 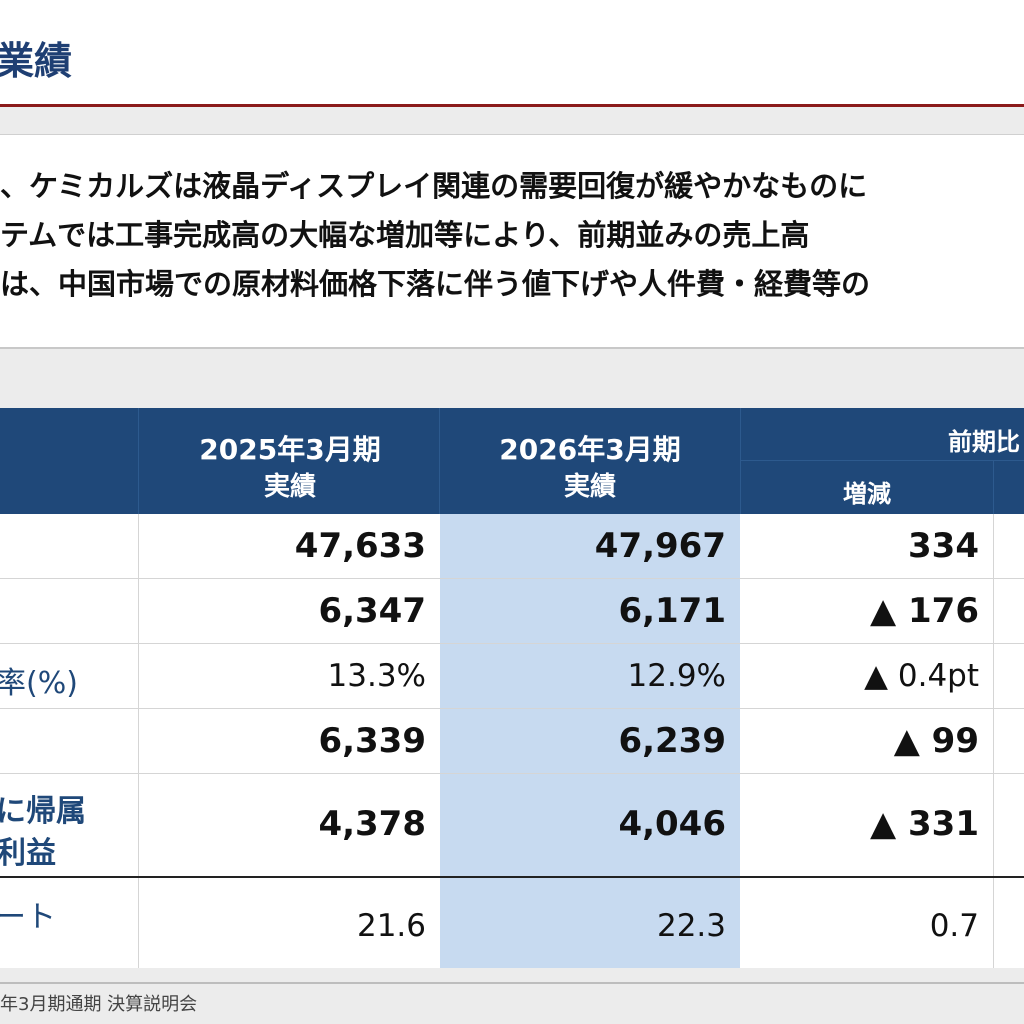 I want to click on header-subdivider, so click(x=882, y=460).